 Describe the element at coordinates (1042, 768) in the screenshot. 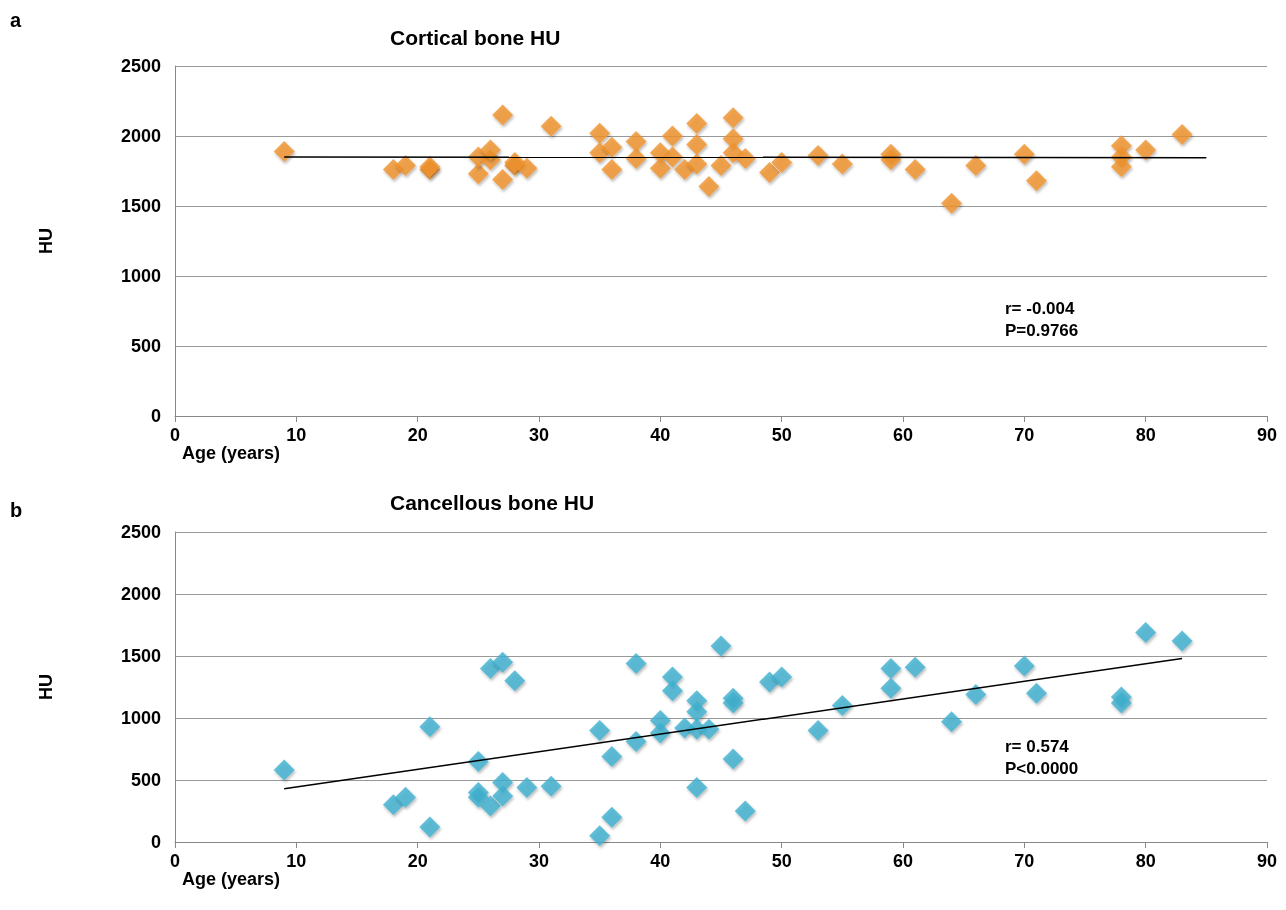

I see `annotation: P<0.0000` at that location.